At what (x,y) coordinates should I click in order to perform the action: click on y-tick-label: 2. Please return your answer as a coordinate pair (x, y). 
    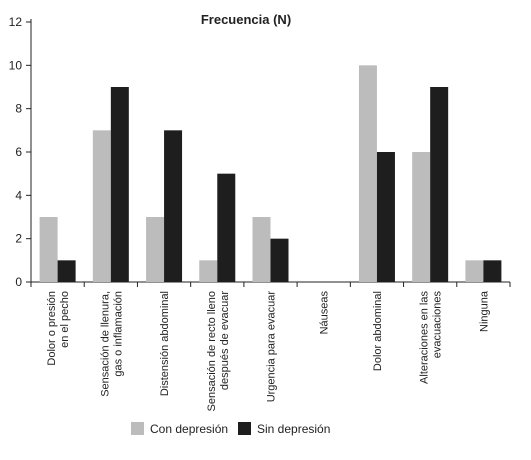
    Looking at the image, I should click on (18, 239).